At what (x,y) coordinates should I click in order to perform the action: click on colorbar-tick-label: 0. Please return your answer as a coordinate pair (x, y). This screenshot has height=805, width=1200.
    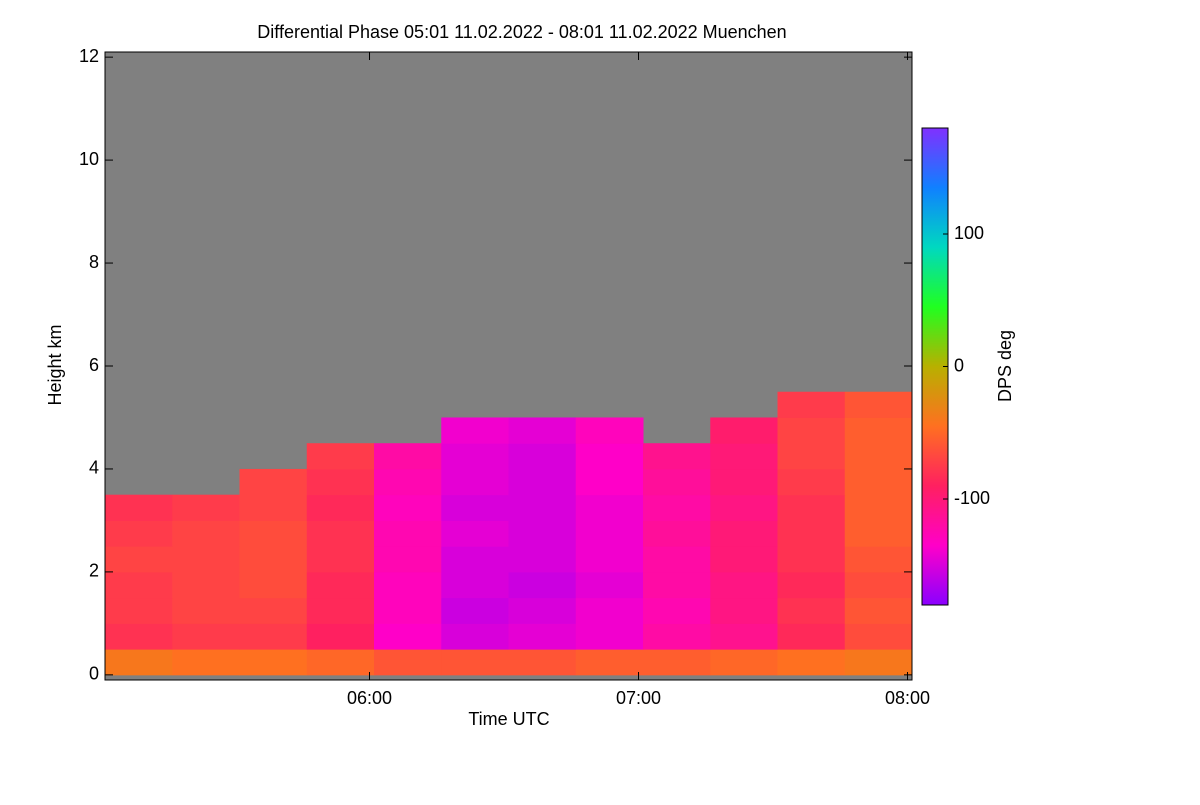
    Looking at the image, I should click on (959, 365).